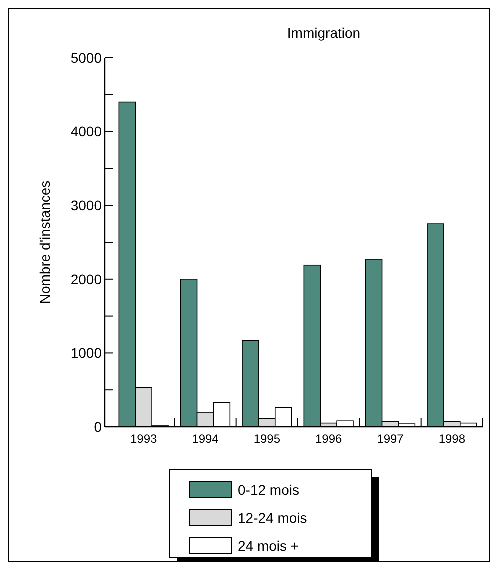  What do you see at coordinates (86, 132) in the screenshot?
I see `y-tick-label: 4000` at bounding box center [86, 132].